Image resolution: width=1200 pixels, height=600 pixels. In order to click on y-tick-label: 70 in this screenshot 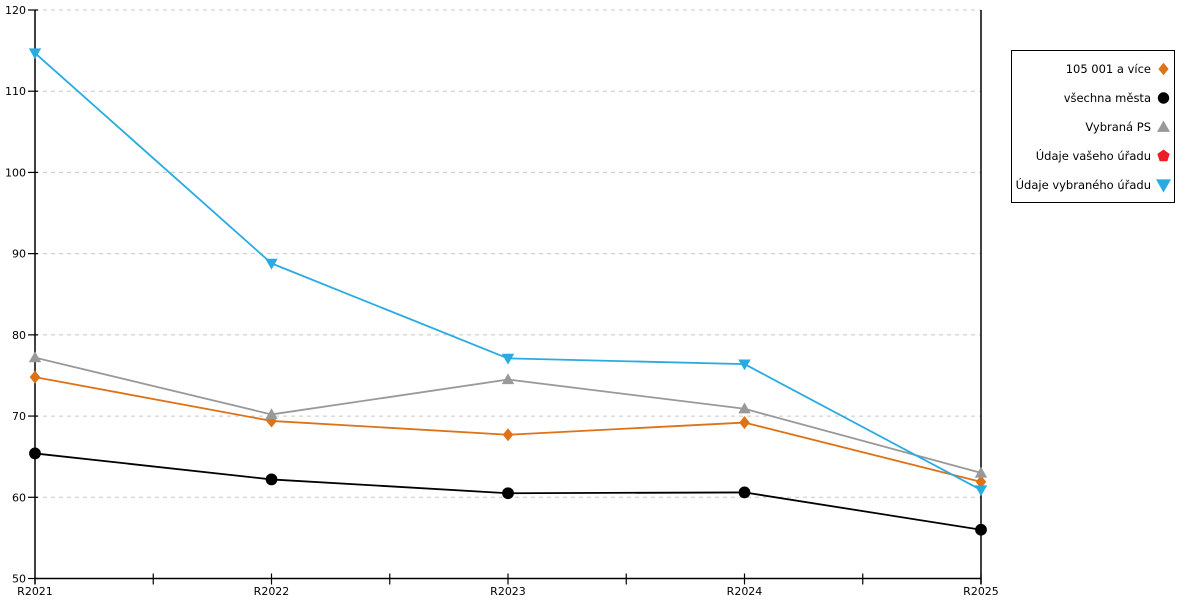, I will do `click(19, 416)`.